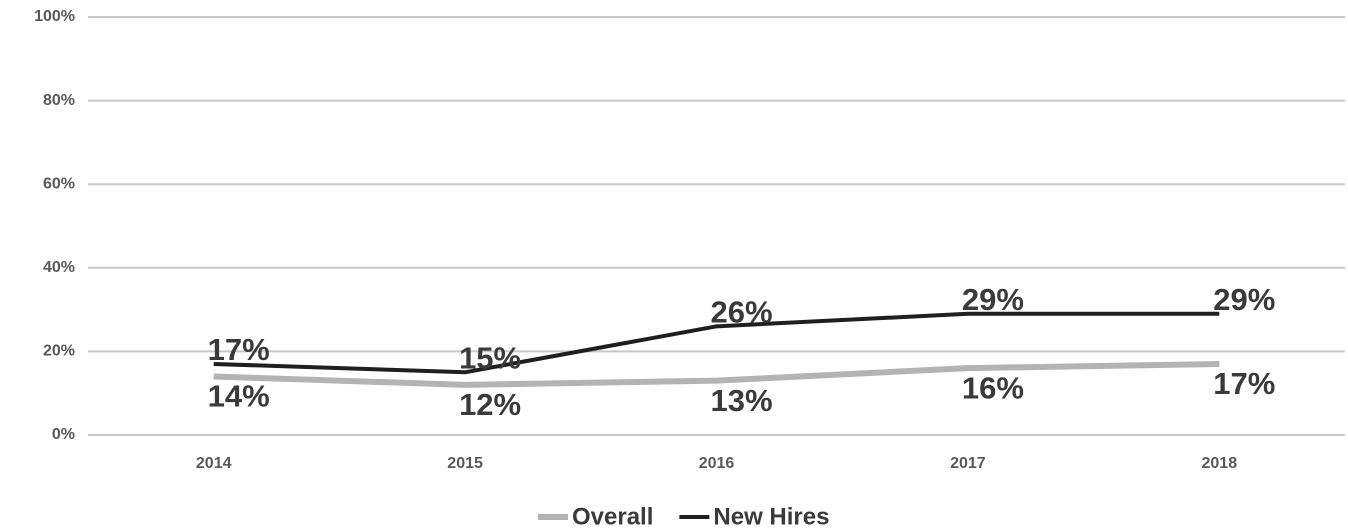  What do you see at coordinates (612, 516) in the screenshot?
I see `legend-label: Overall` at bounding box center [612, 516].